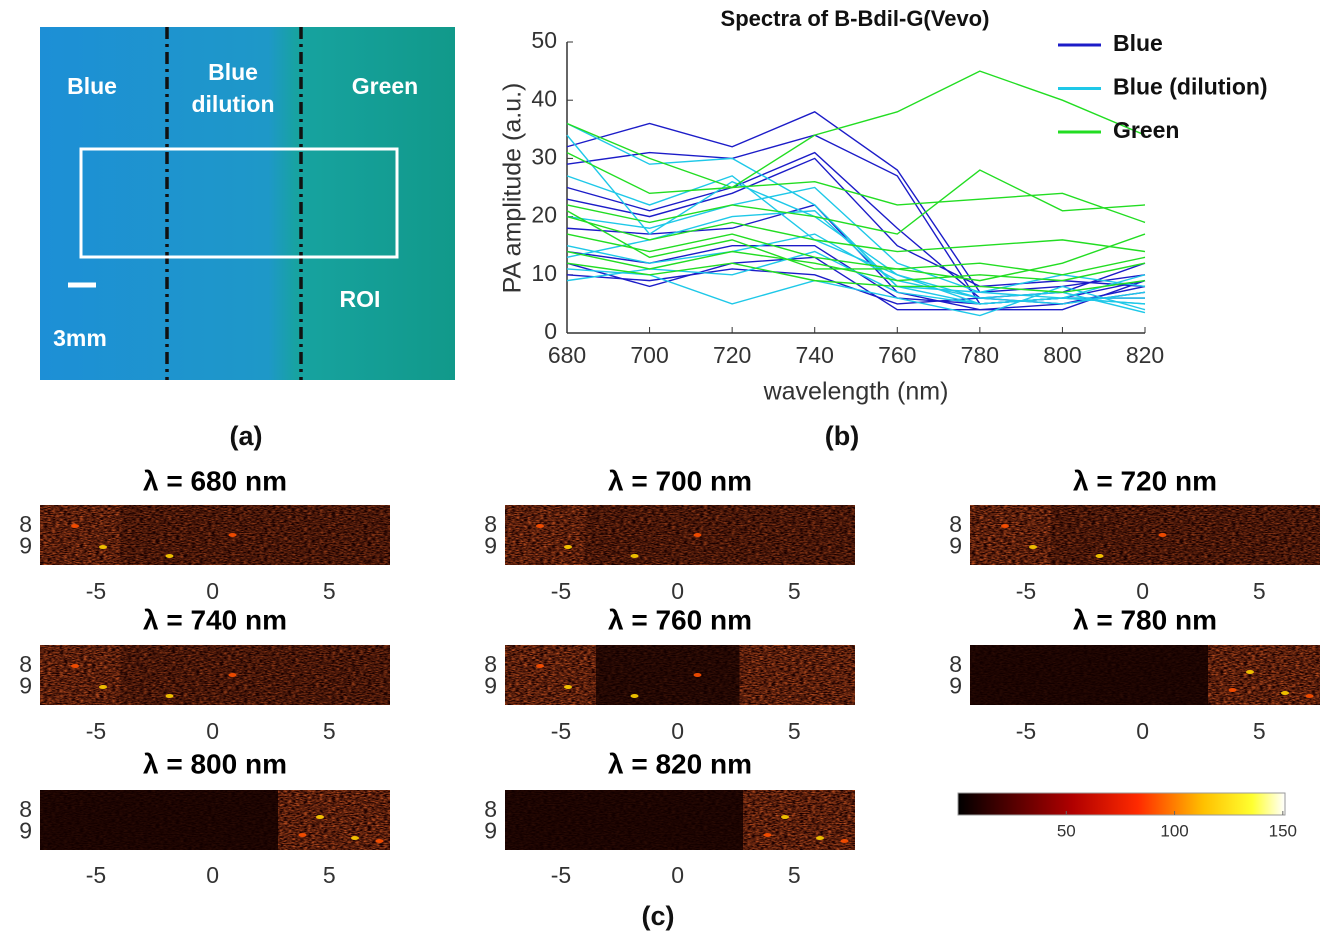 The image size is (1325, 940). I want to click on chart-title: Spectra of B-Bdil-G(Vevo), so click(855, 18).